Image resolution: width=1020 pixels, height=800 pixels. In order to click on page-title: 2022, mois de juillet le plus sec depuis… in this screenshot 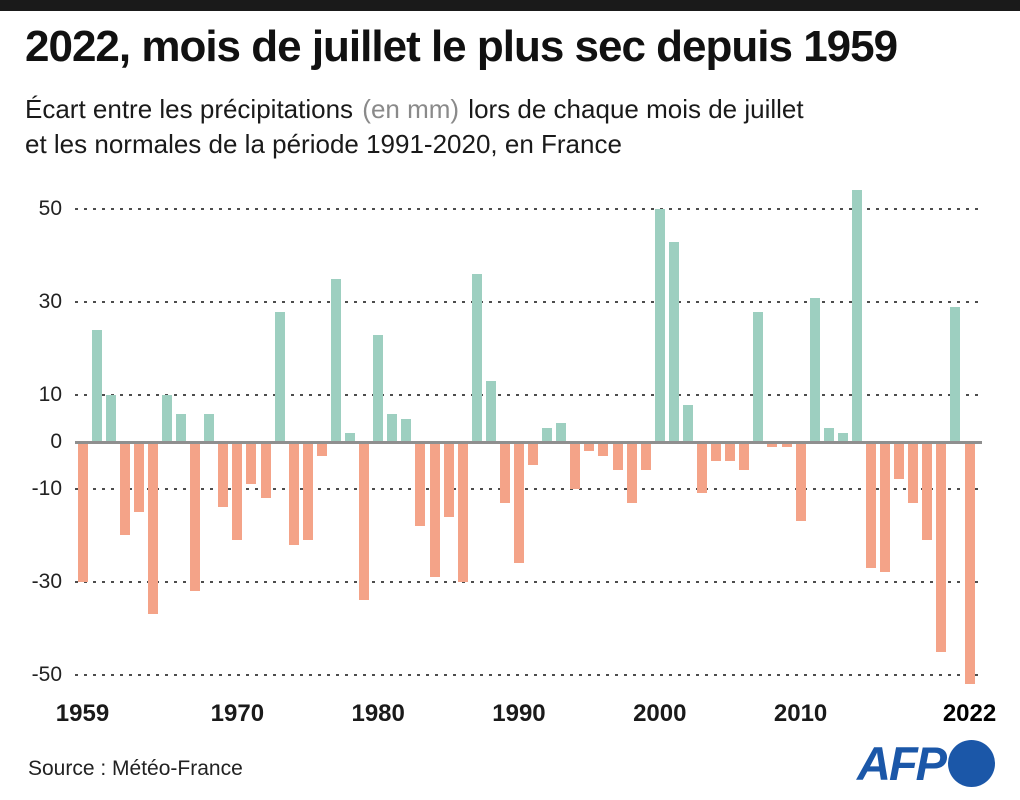, I will do `click(461, 46)`.